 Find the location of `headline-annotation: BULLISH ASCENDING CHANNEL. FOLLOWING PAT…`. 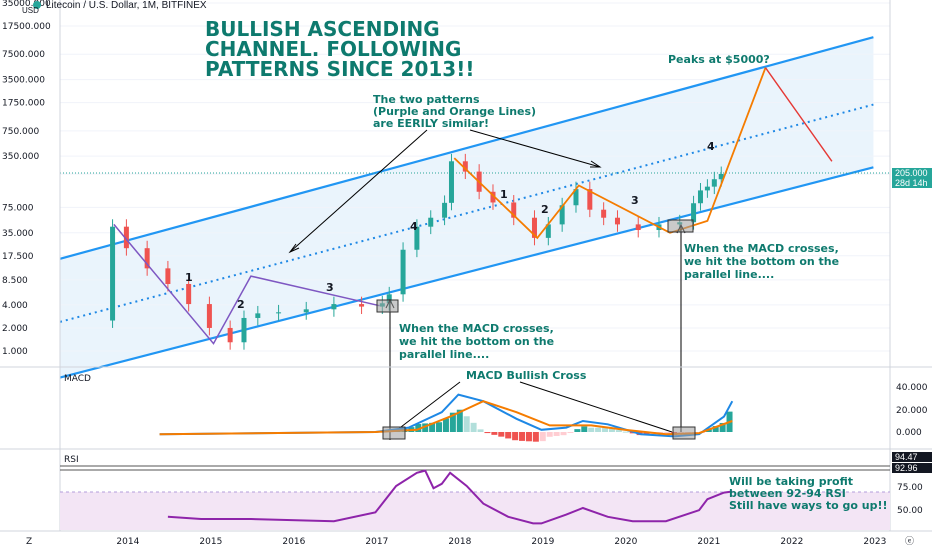

headline-annotation: BULLISH ASCENDING CHANNEL. FOLLOWING PAT… is located at coordinates (339, 49).